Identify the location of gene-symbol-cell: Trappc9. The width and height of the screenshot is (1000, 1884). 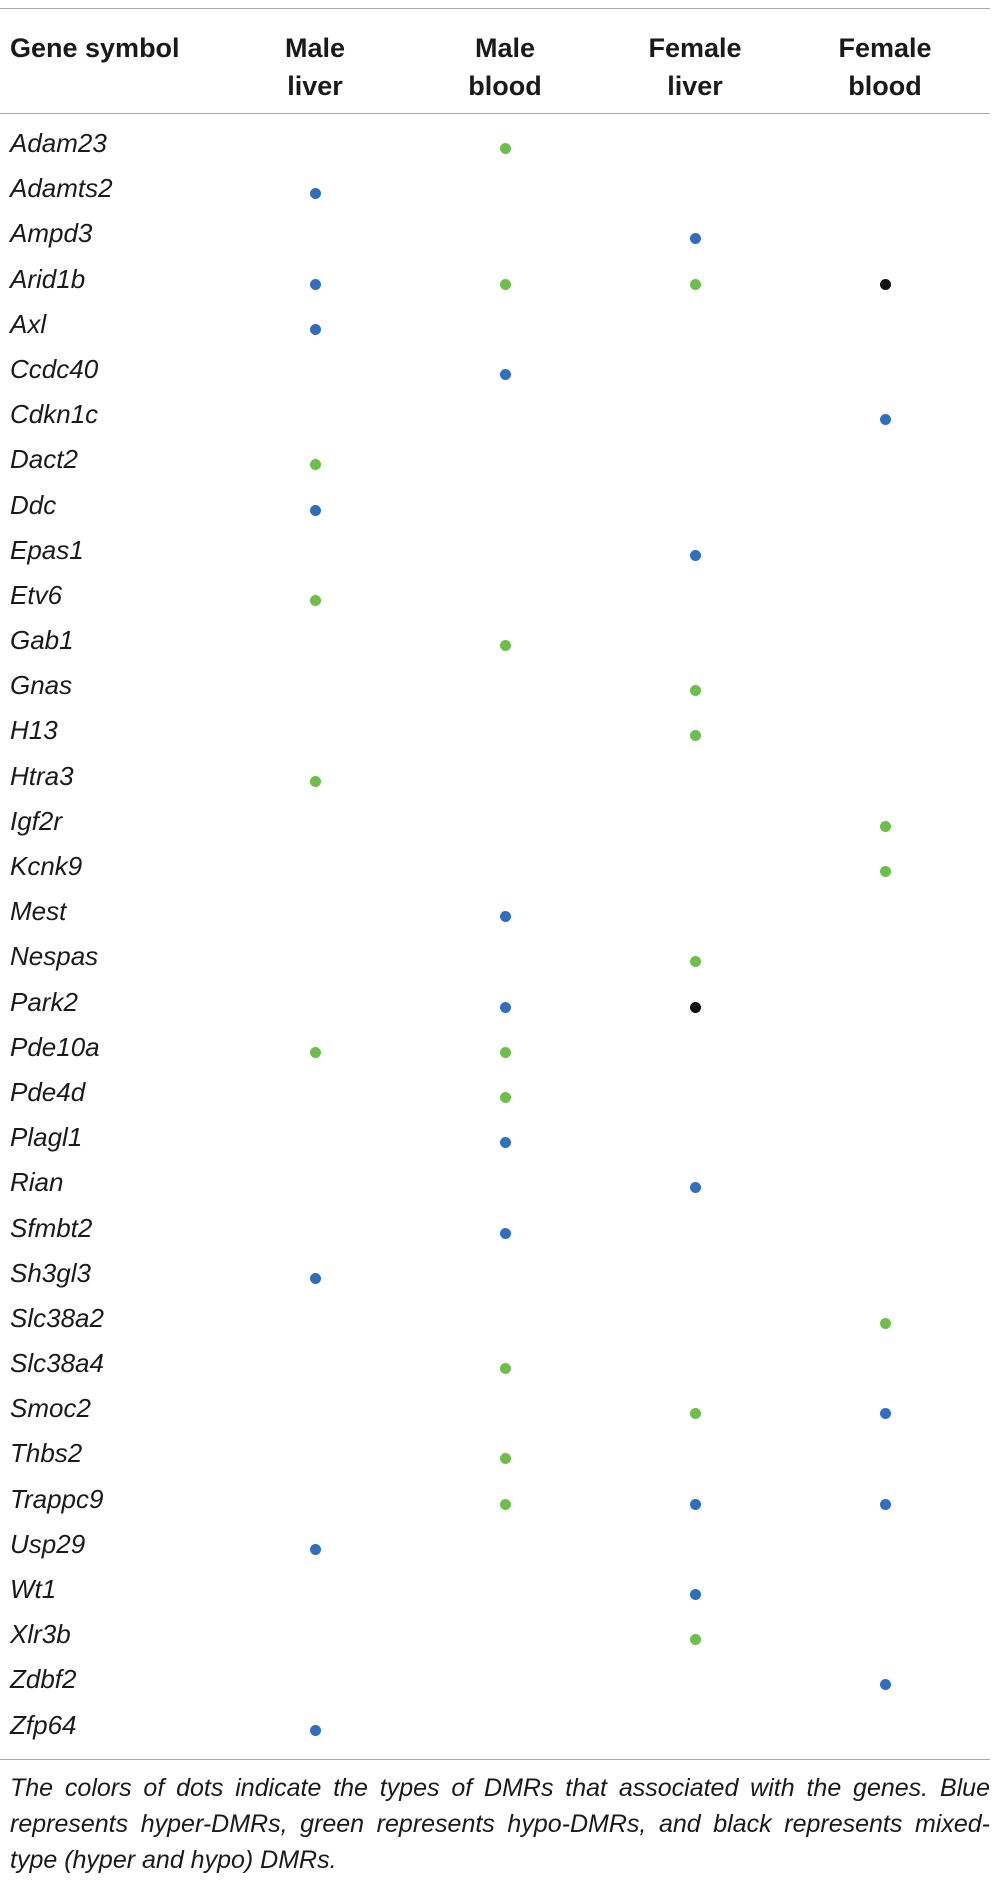
(57, 1498).